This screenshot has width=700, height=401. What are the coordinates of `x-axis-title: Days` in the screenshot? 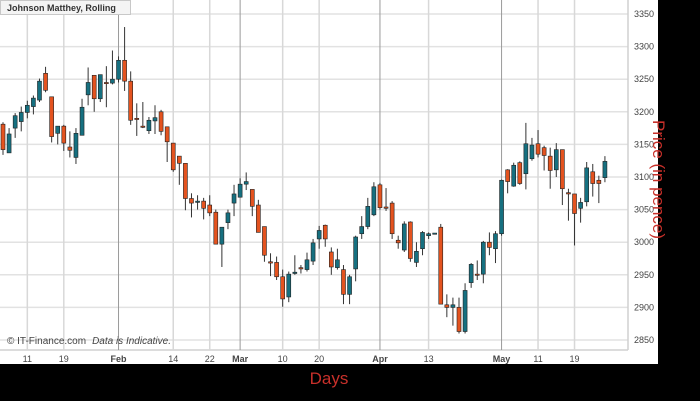 It's located at (329, 378).